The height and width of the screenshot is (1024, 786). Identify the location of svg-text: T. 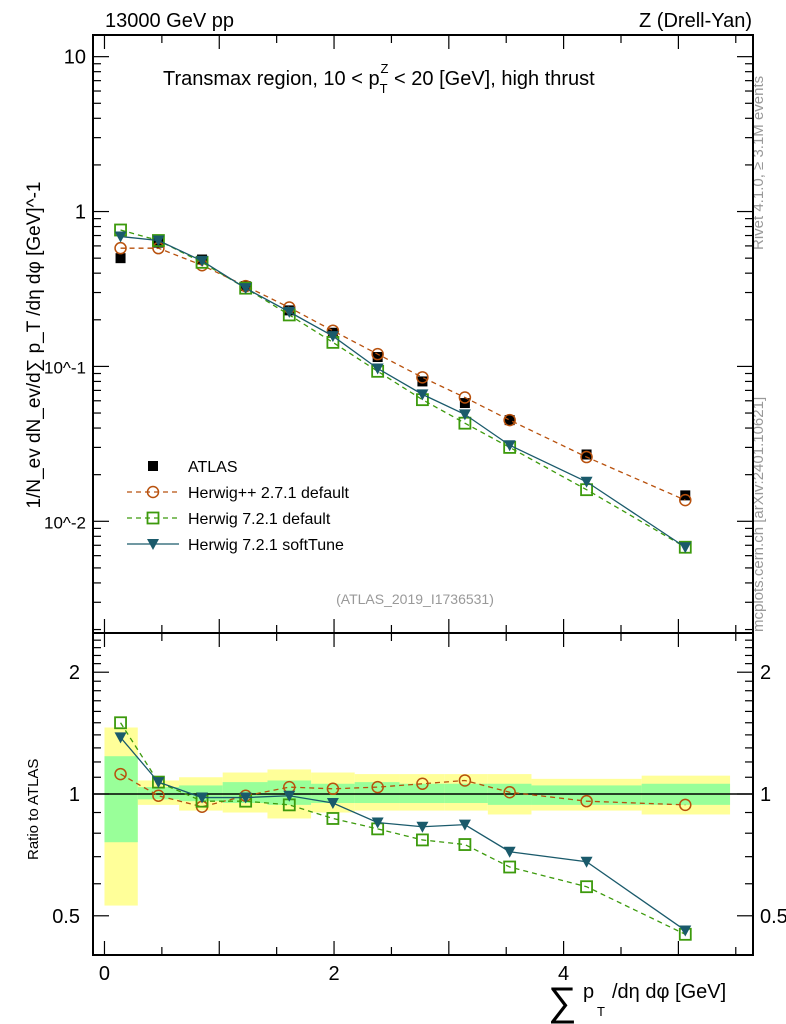
(601, 1011).